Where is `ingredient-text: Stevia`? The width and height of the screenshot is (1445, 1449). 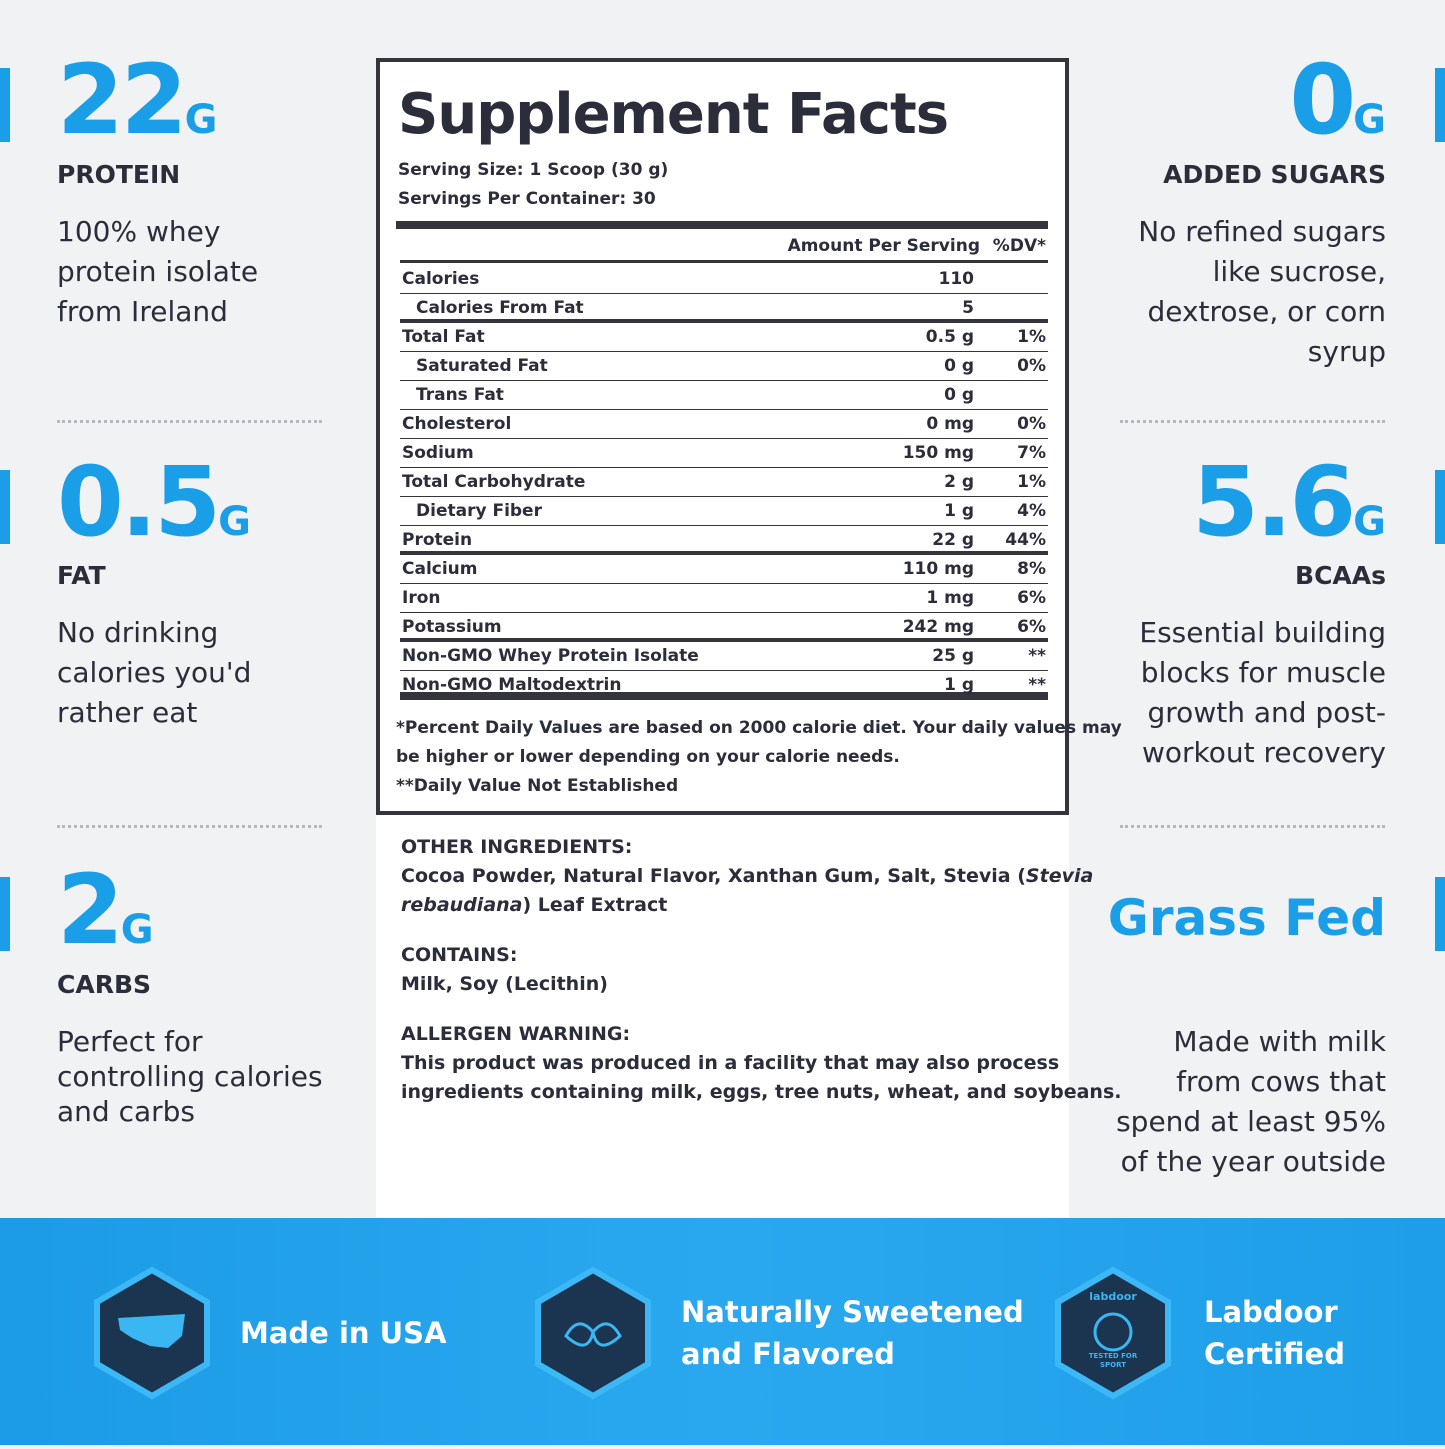
ingredient-text: Stevia is located at coordinates (1059, 876).